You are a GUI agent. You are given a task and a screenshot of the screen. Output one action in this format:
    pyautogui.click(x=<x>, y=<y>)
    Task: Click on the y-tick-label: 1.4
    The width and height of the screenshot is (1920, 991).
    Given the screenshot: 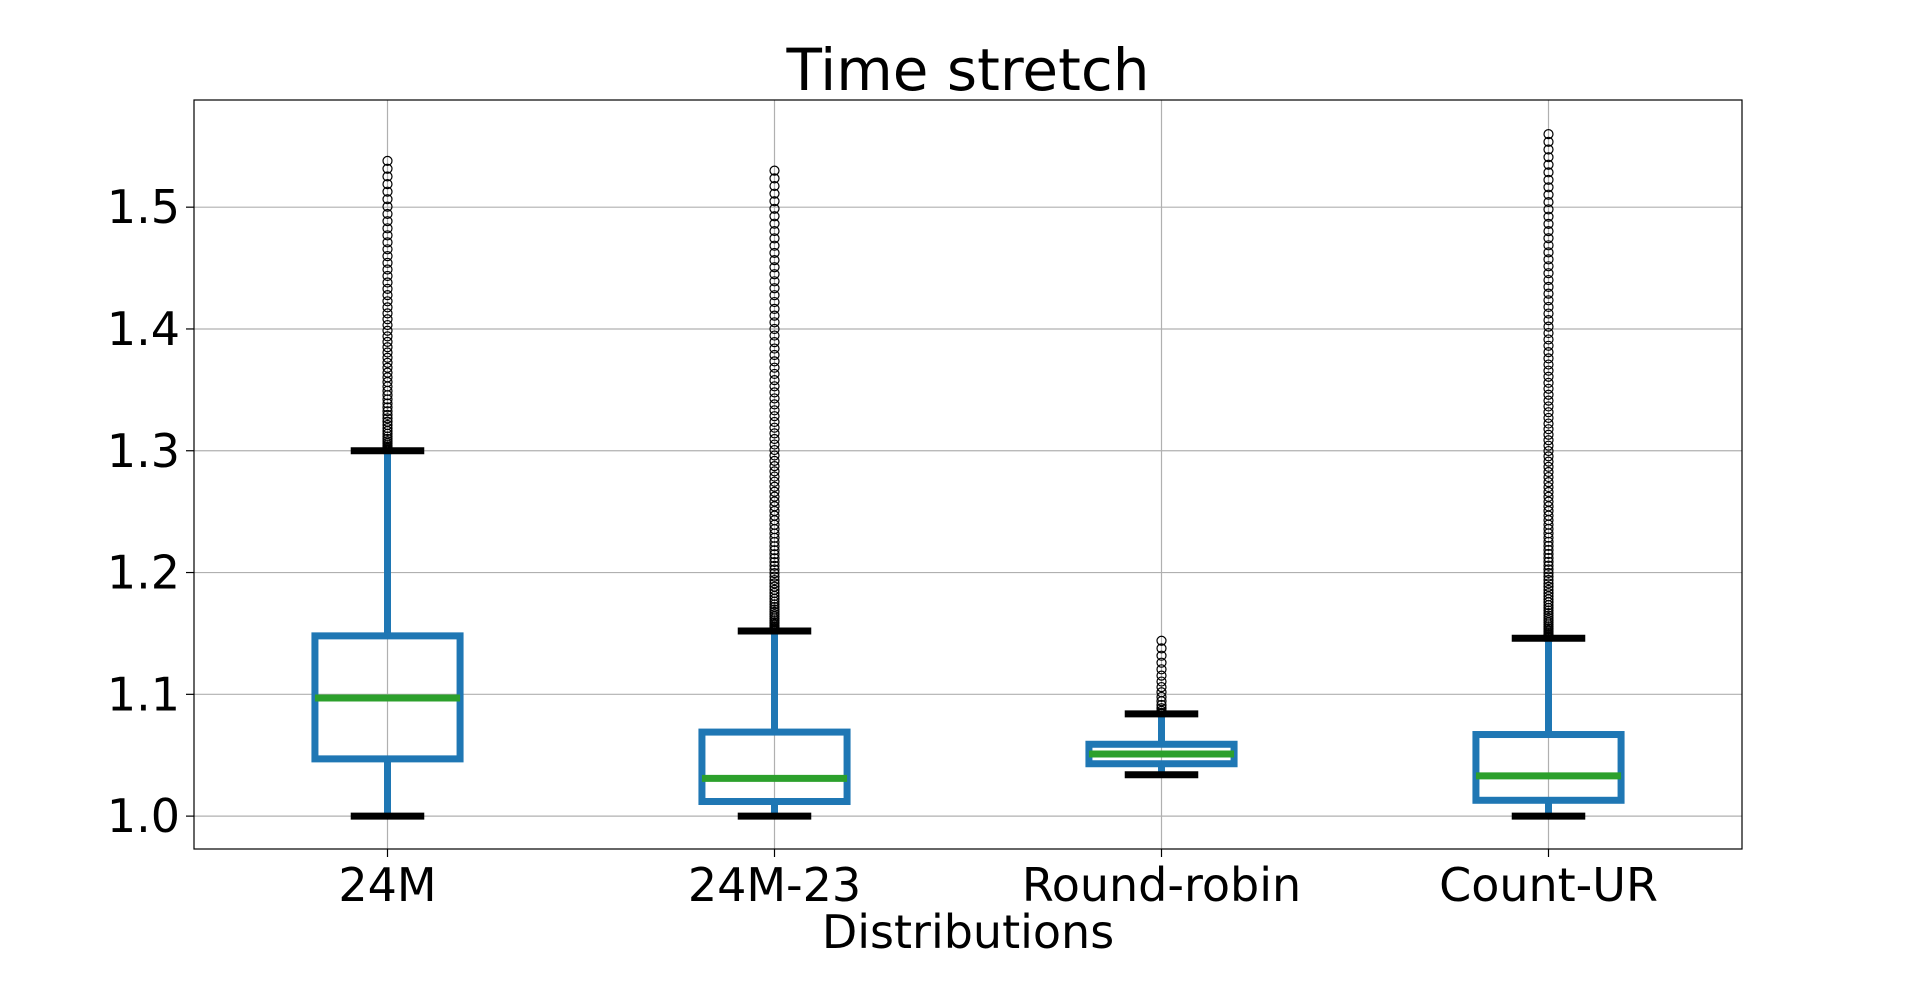 What is the action you would take?
    pyautogui.click(x=143, y=329)
    